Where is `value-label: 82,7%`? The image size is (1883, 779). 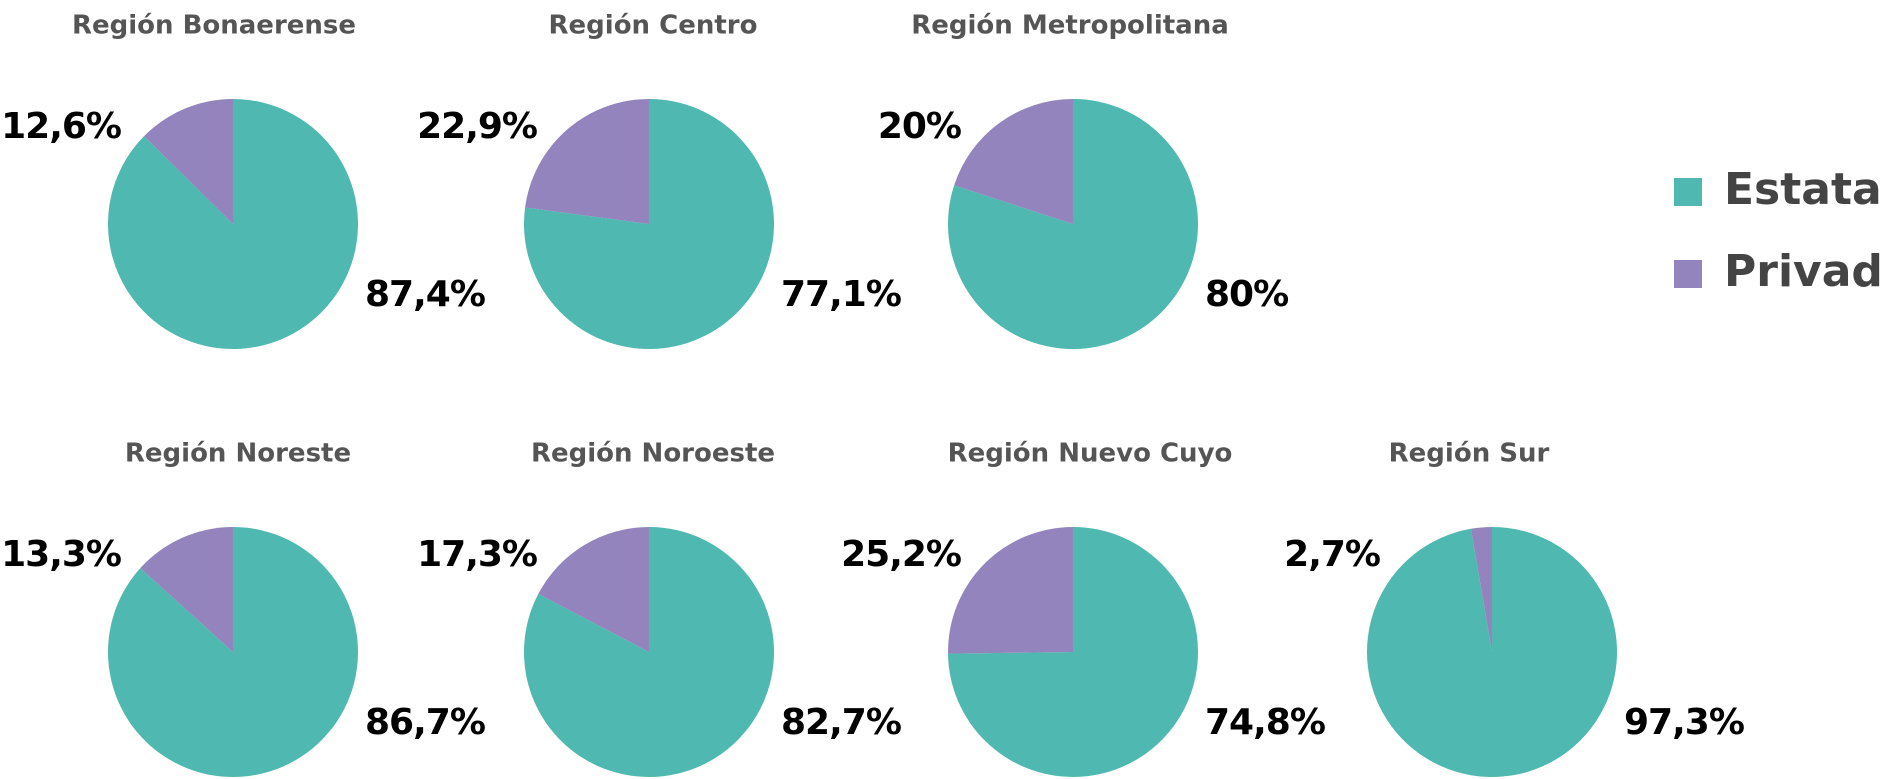
value-label: 82,7% is located at coordinates (841, 722).